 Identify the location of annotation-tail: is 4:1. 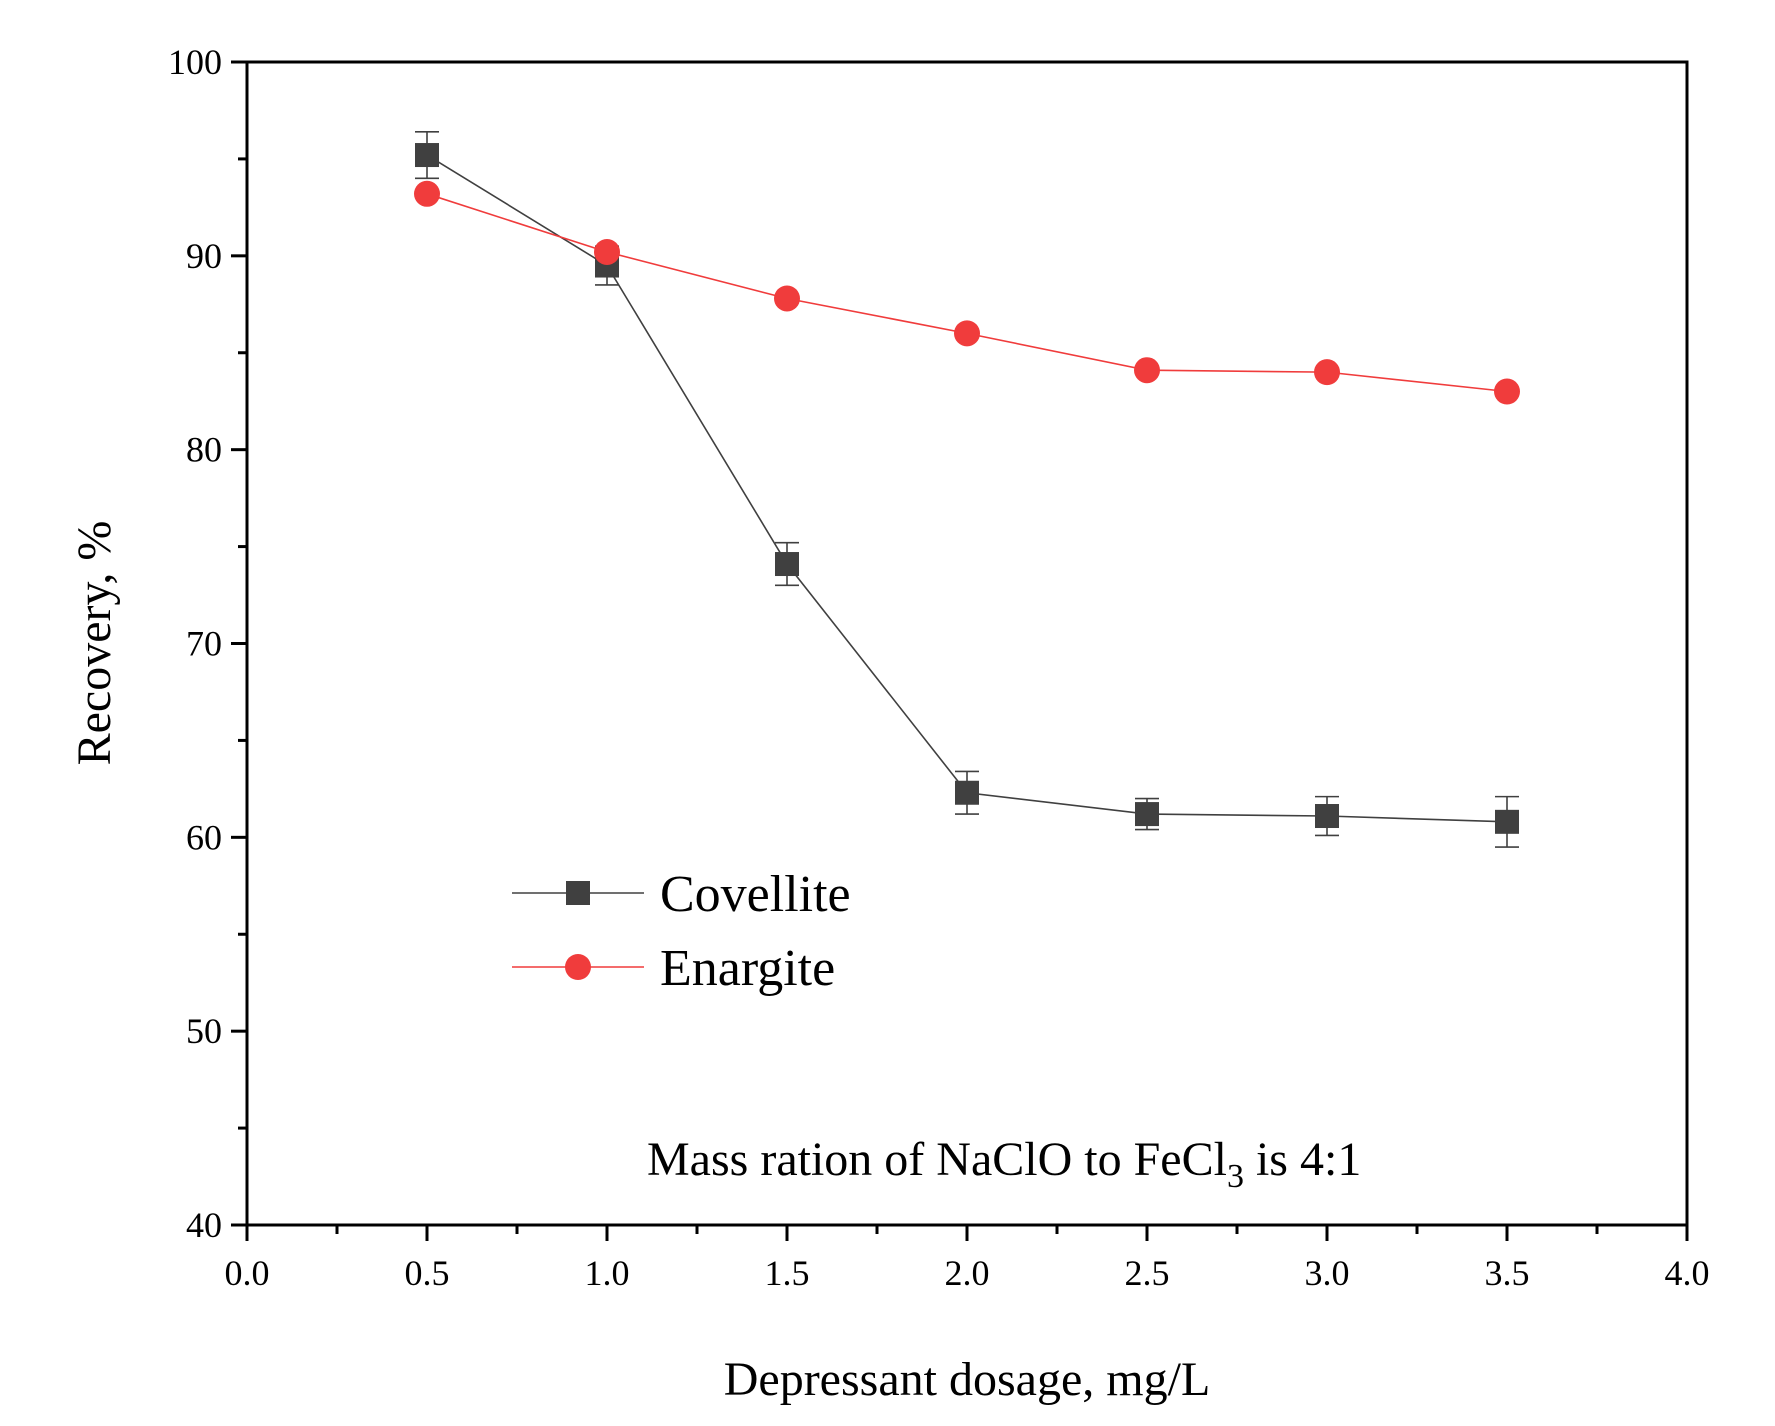
(1302, 1159).